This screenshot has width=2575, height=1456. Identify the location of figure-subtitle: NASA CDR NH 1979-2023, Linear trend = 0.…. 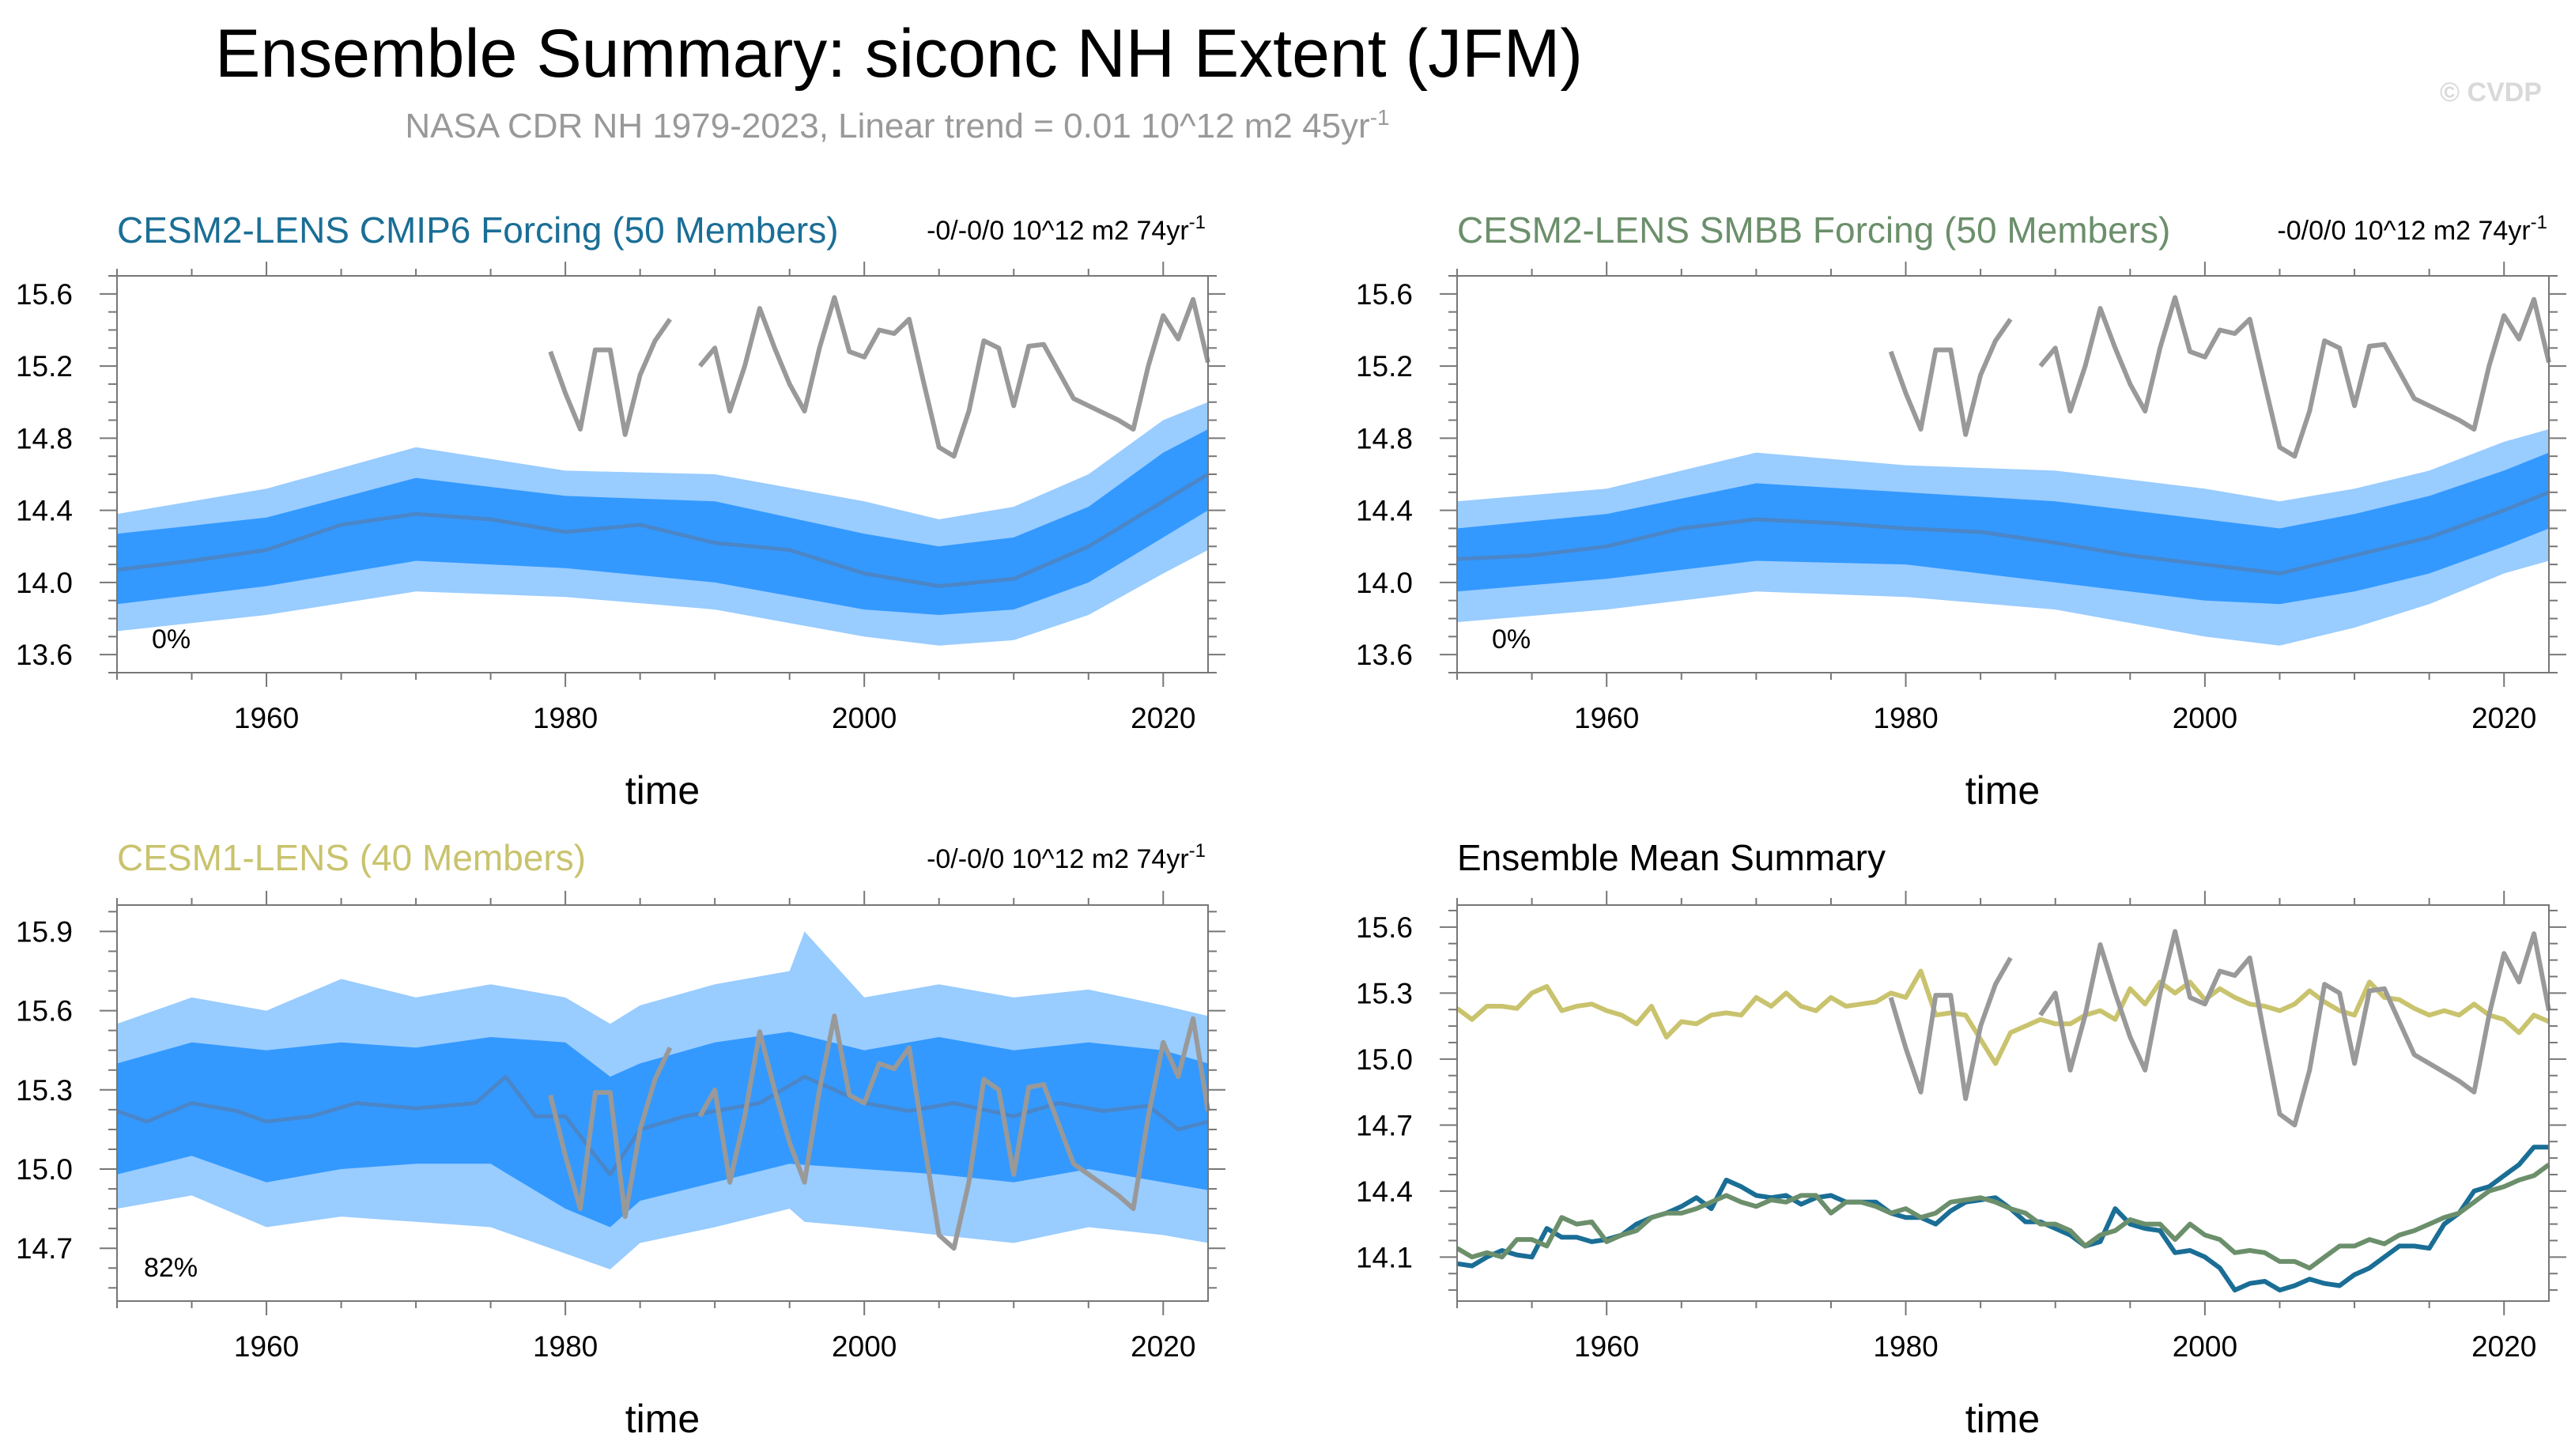
(897, 125).